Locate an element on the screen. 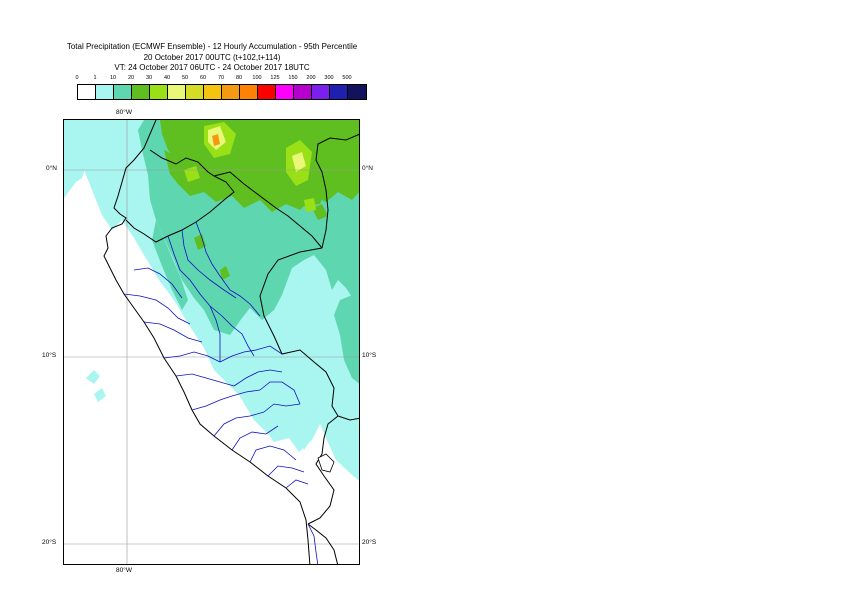  border-colombia-ecuador is located at coordinates (182, 163).